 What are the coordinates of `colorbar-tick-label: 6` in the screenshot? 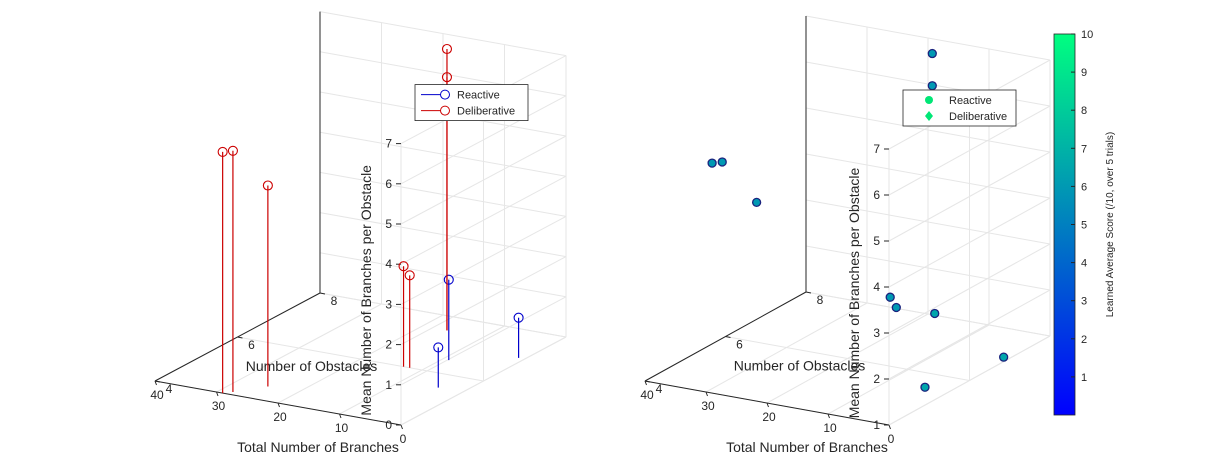 It's located at (1084, 187).